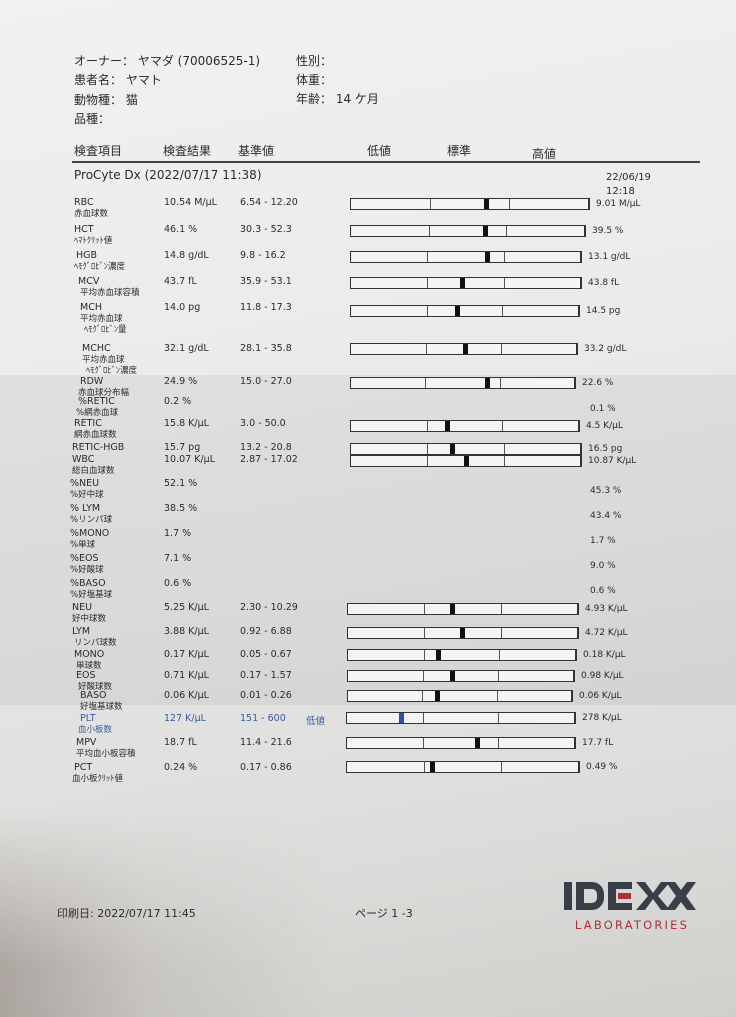 The height and width of the screenshot is (1017, 736). I want to click on previous-value: 43.8 fL, so click(604, 283).